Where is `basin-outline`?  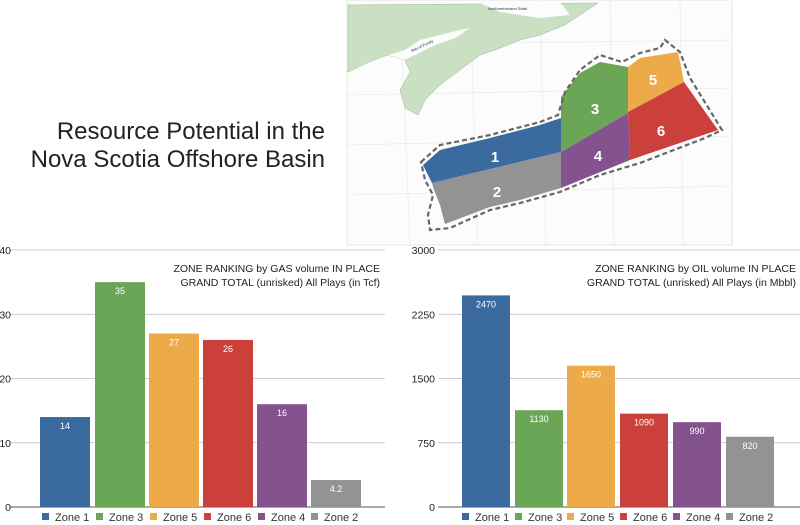
basin-outline is located at coordinates (571, 135).